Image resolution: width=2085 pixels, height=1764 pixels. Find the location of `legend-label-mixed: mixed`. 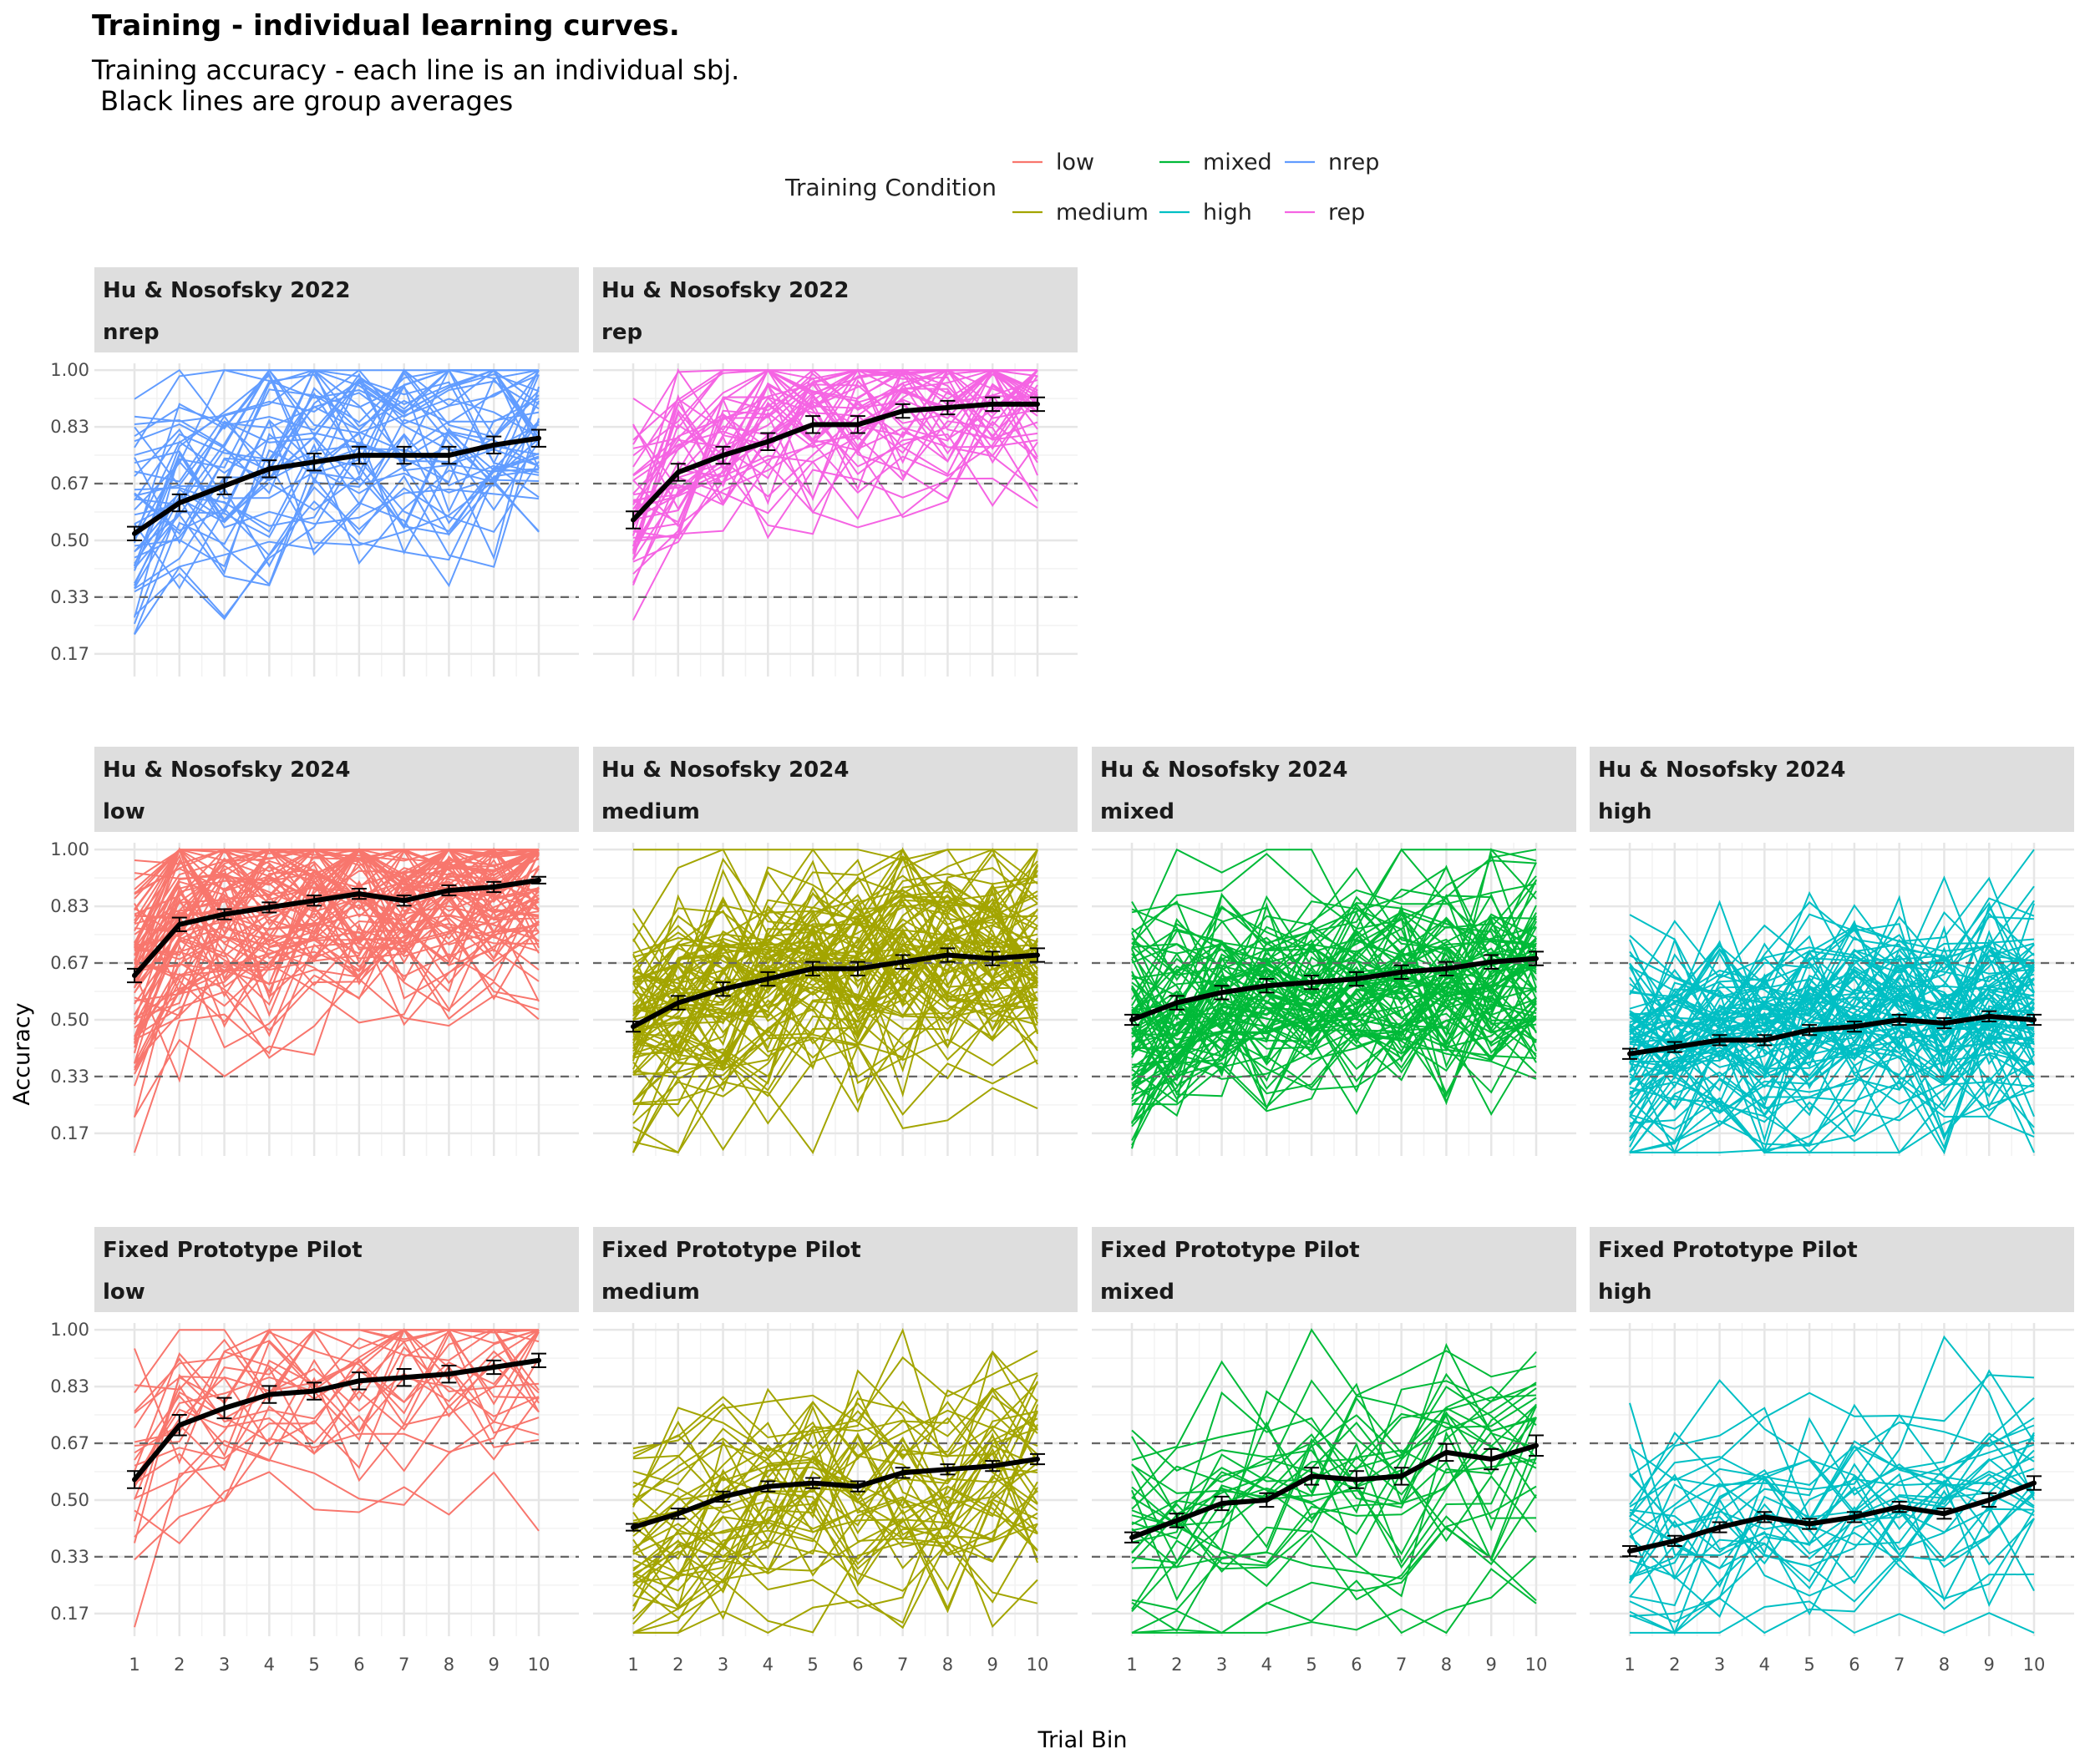

legend-label-mixed: mixed is located at coordinates (1237, 162).